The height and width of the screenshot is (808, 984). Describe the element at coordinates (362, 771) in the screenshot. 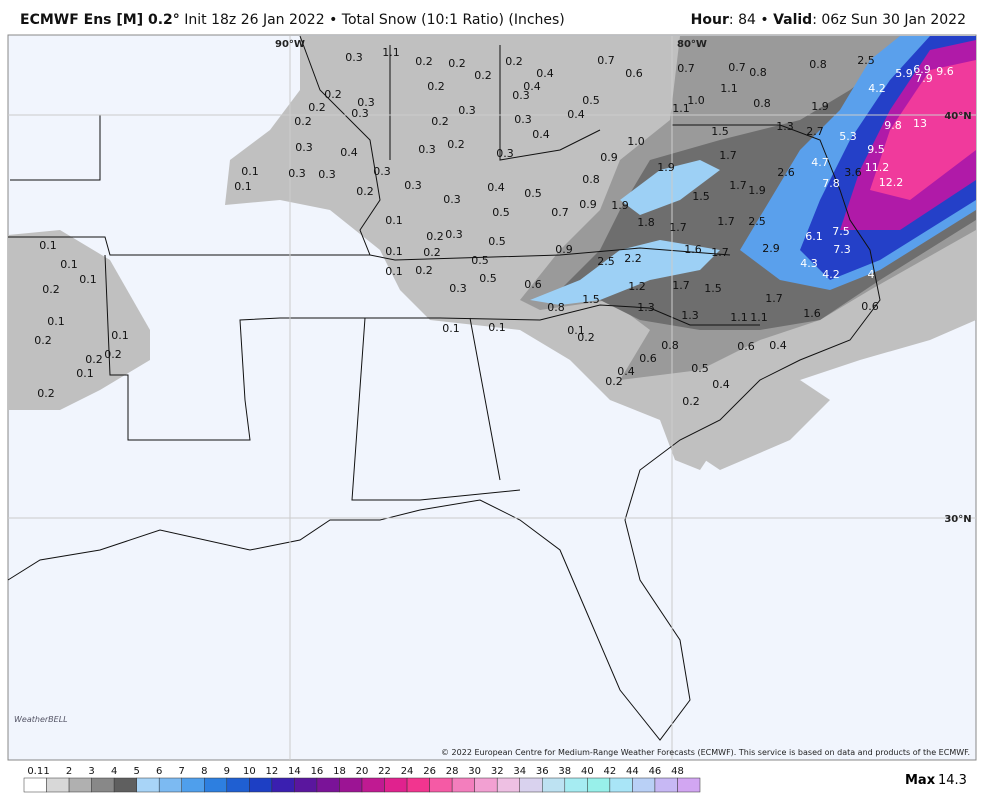

I see `legend-tick: 20` at that location.